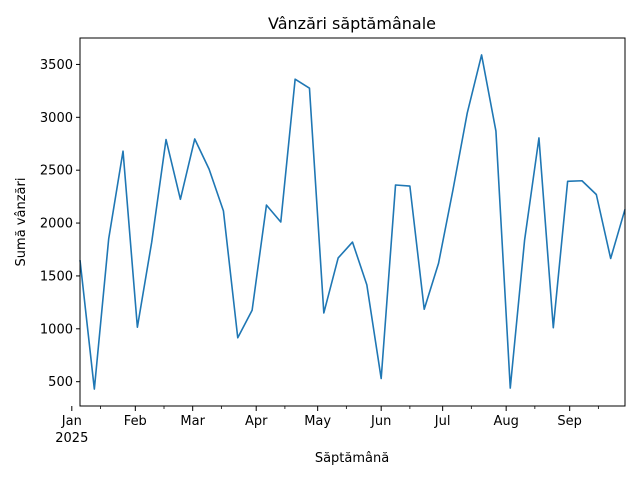  What do you see at coordinates (135, 421) in the screenshot?
I see `x-tick-label: Feb` at bounding box center [135, 421].